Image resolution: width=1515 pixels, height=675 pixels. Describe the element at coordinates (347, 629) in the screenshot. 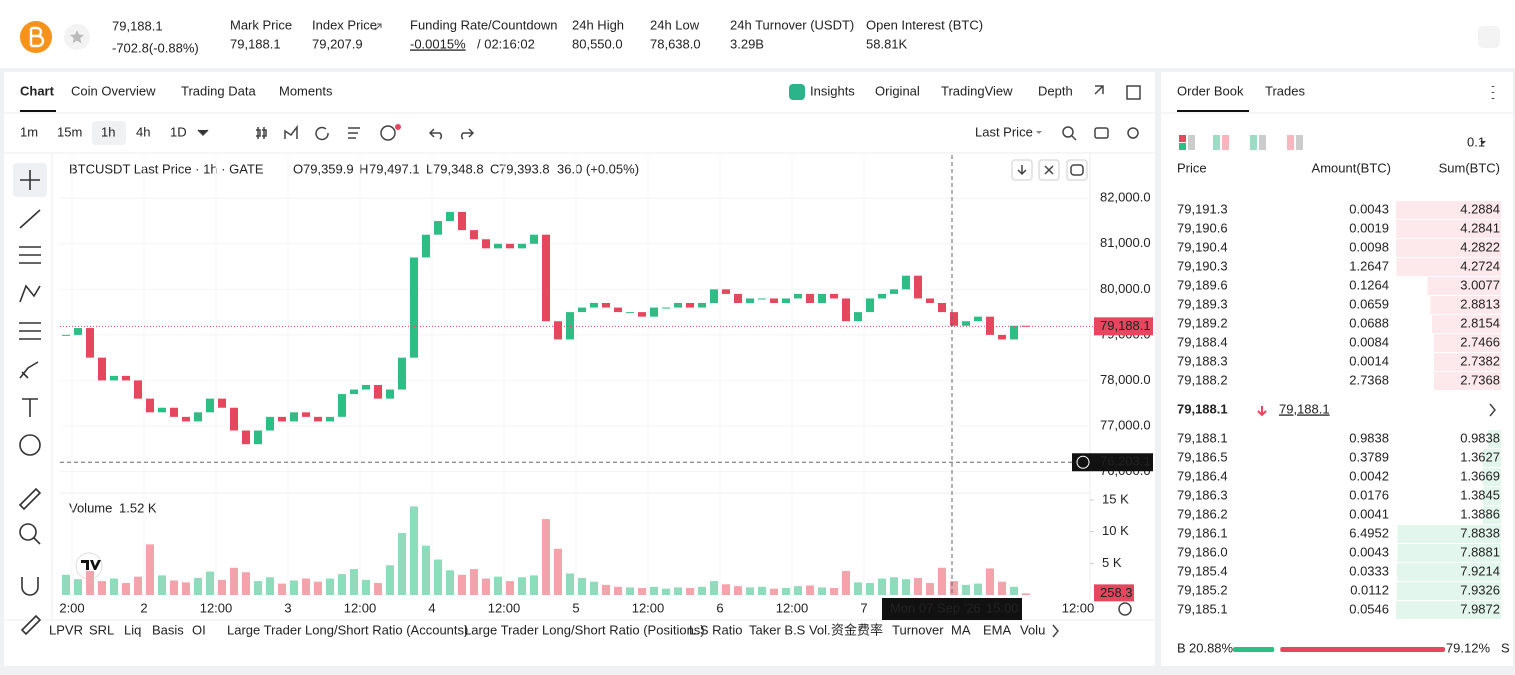

I see `indicator: Large Trader Long/Short Ratio (Accounts)` at that location.